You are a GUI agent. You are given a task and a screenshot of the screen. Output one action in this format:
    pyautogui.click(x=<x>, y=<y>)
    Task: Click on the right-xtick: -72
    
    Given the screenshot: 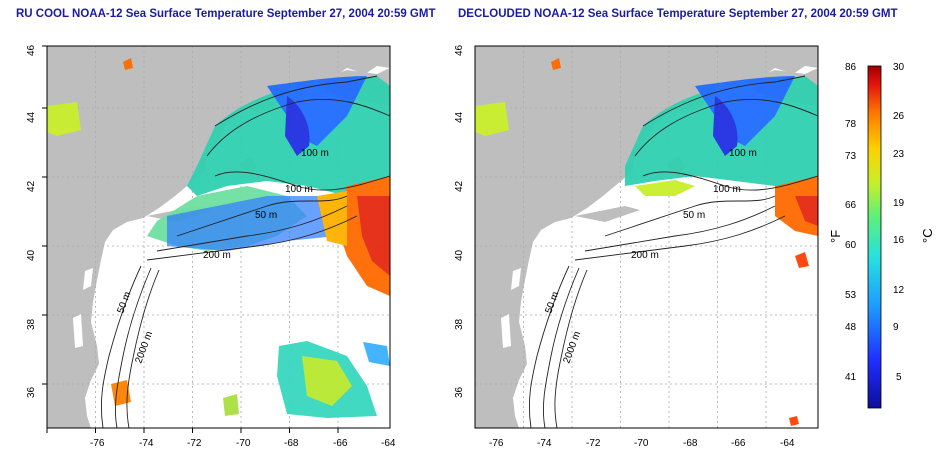 What is the action you would take?
    pyautogui.click(x=593, y=443)
    